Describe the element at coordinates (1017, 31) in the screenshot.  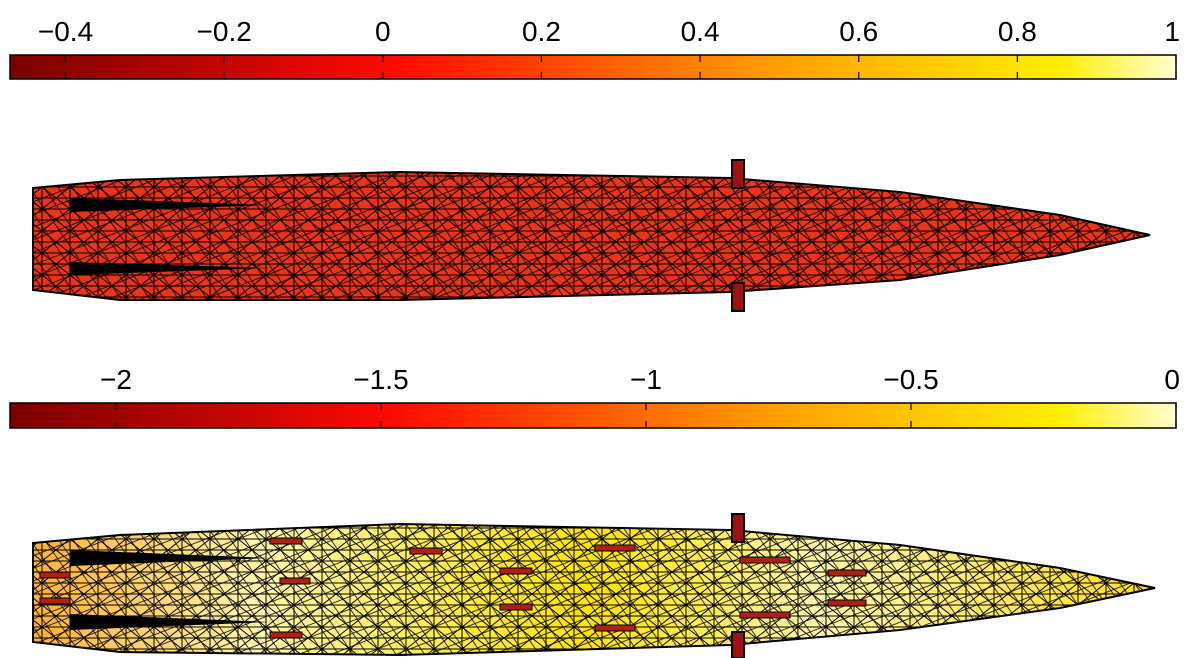
I see `tick-label: 0.8` at that location.